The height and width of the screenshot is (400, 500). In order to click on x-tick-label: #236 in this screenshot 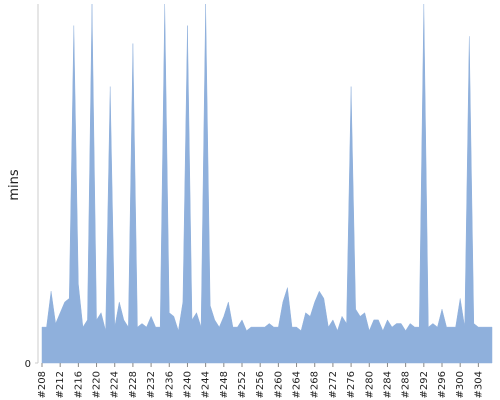, I will do `click(169, 384)`.